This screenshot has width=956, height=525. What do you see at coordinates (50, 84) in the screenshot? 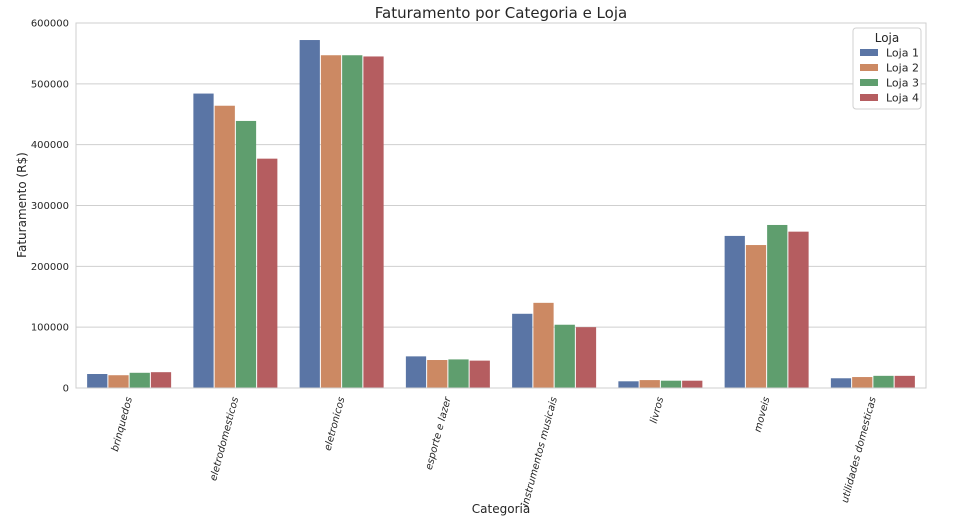
I see `y-tick-label: 500000` at bounding box center [50, 84].